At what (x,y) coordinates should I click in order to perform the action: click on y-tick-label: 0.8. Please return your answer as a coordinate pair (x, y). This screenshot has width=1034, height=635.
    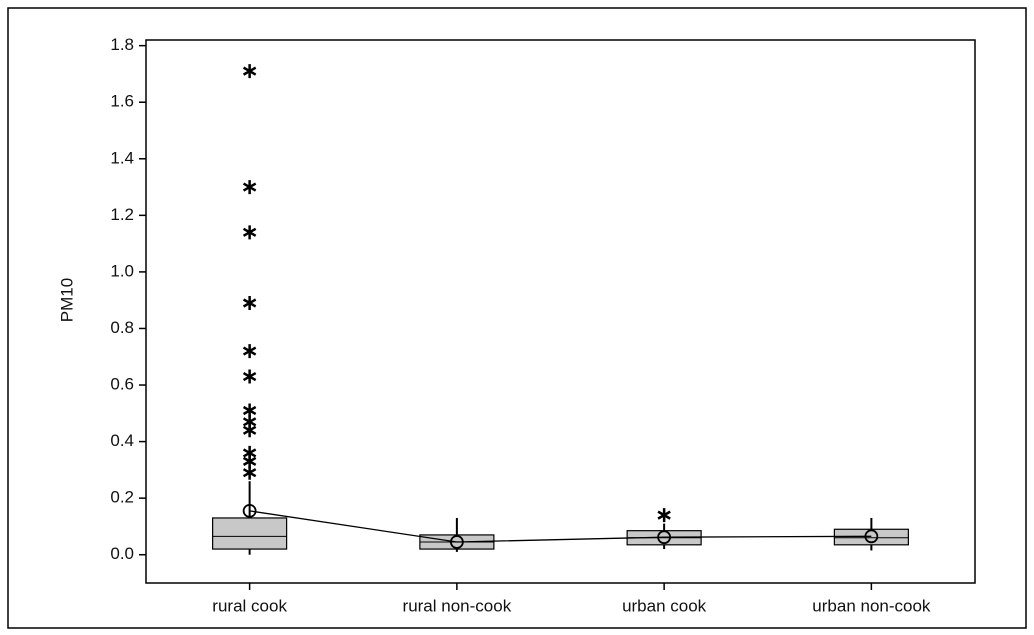
    Looking at the image, I should click on (122, 327).